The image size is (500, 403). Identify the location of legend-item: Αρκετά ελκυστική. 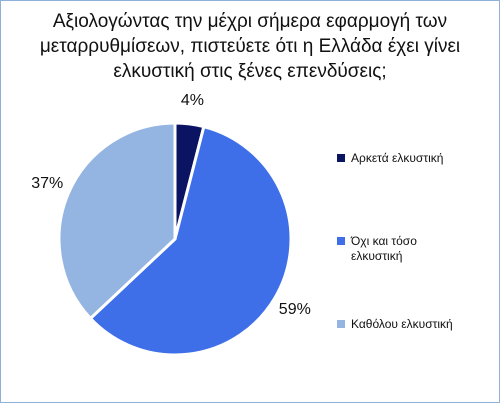
(402, 158).